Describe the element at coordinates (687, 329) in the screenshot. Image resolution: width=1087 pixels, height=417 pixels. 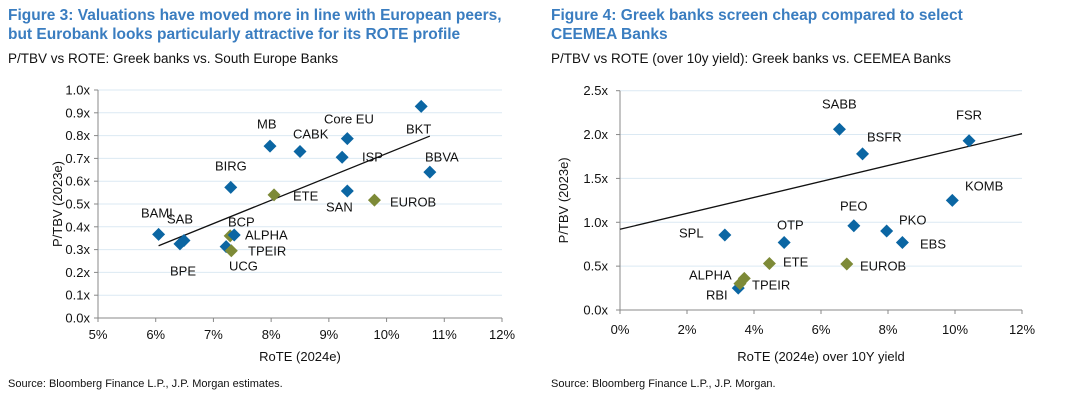
I see `fig4-xtick-label: 2%` at that location.